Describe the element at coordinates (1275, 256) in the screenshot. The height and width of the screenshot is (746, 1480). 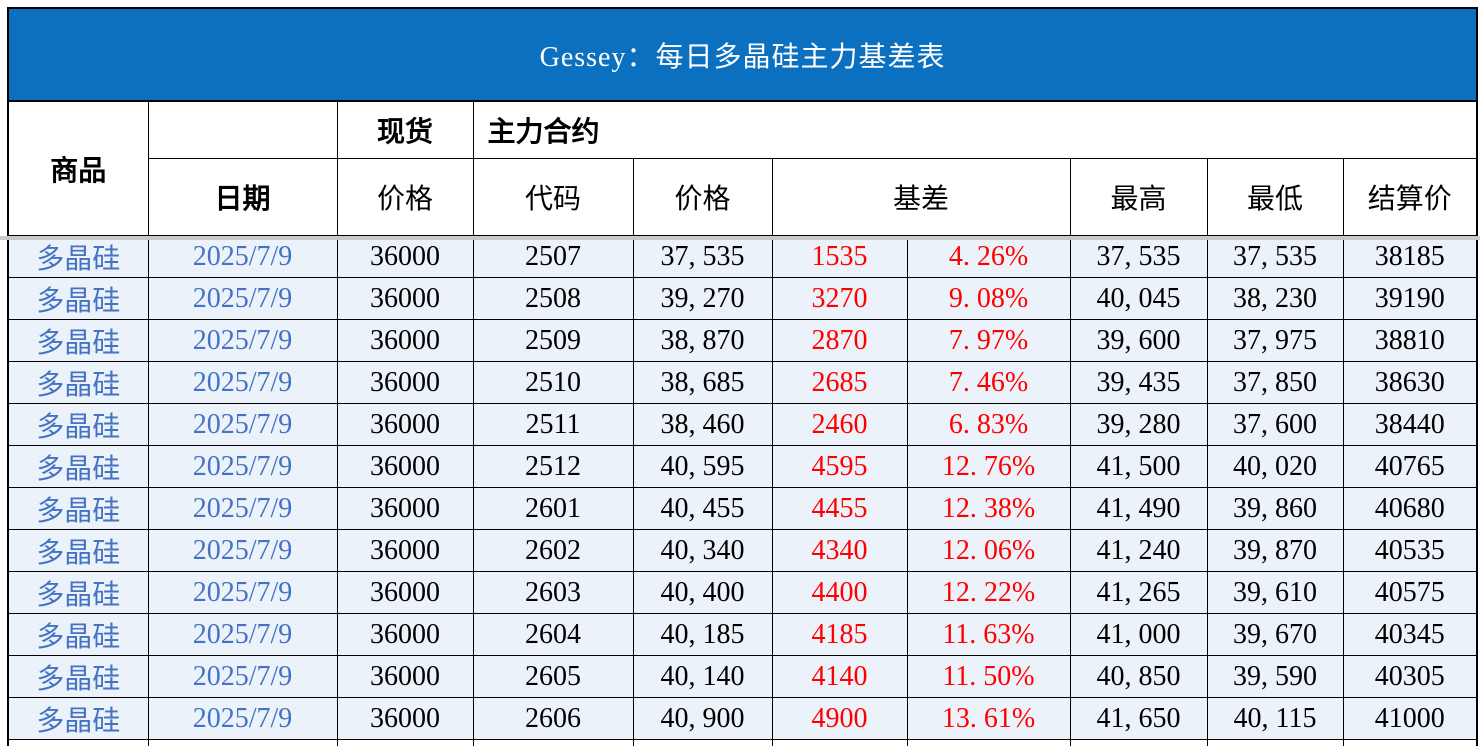
I see `cell-low: 37, 535` at that location.